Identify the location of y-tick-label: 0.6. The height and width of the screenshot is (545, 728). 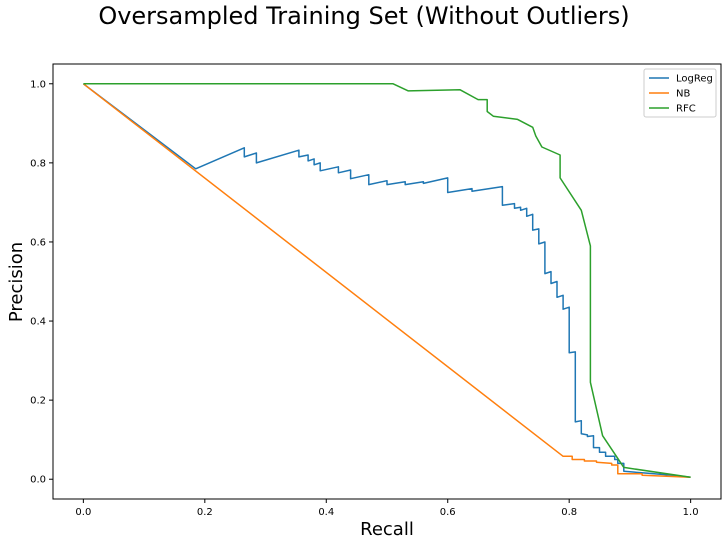
(38, 242).